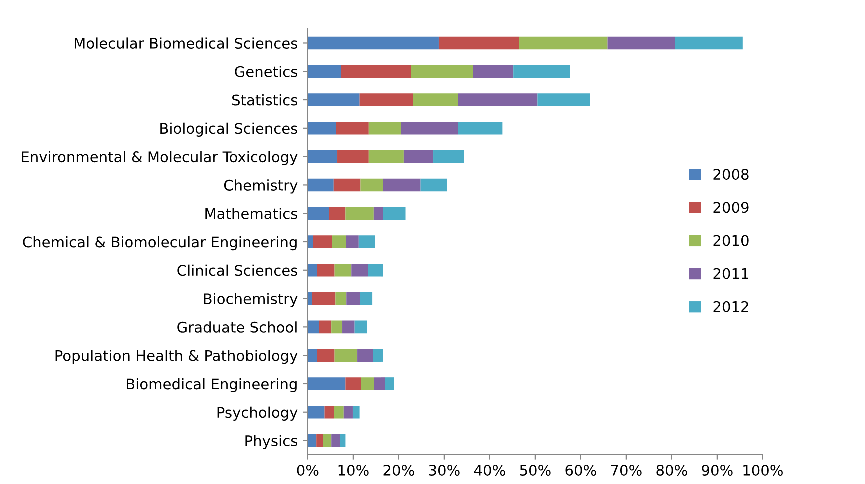 The height and width of the screenshot is (484, 865). Describe the element at coordinates (265, 100) in the screenshot. I see `y-tick-label: Statistics` at that location.